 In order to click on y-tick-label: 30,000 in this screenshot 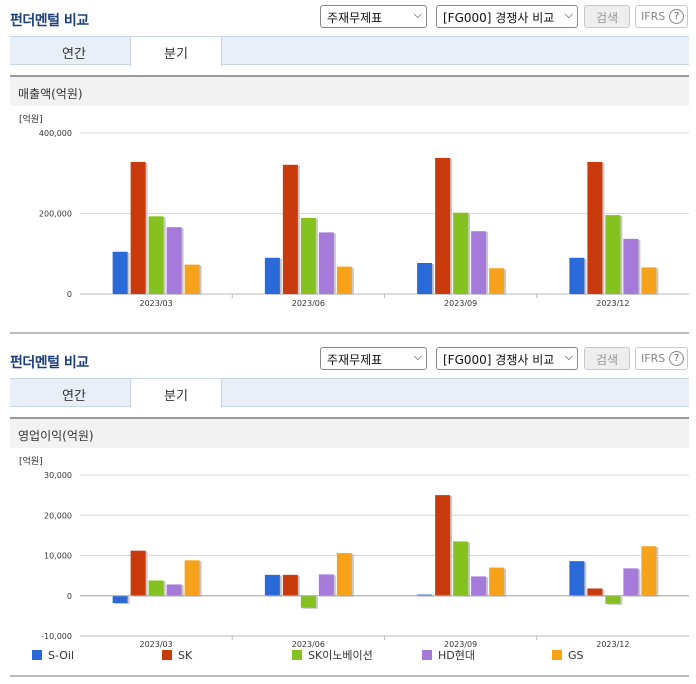, I will do `click(58, 475)`.